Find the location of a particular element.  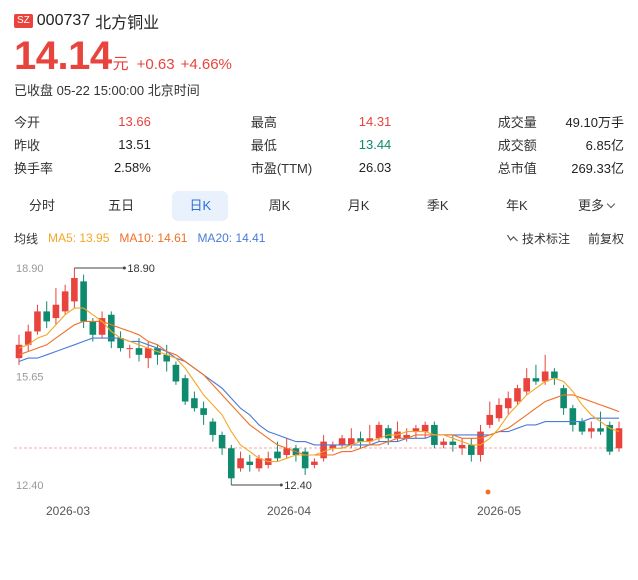

y-tick-label: 12.40 is located at coordinates (30, 486).